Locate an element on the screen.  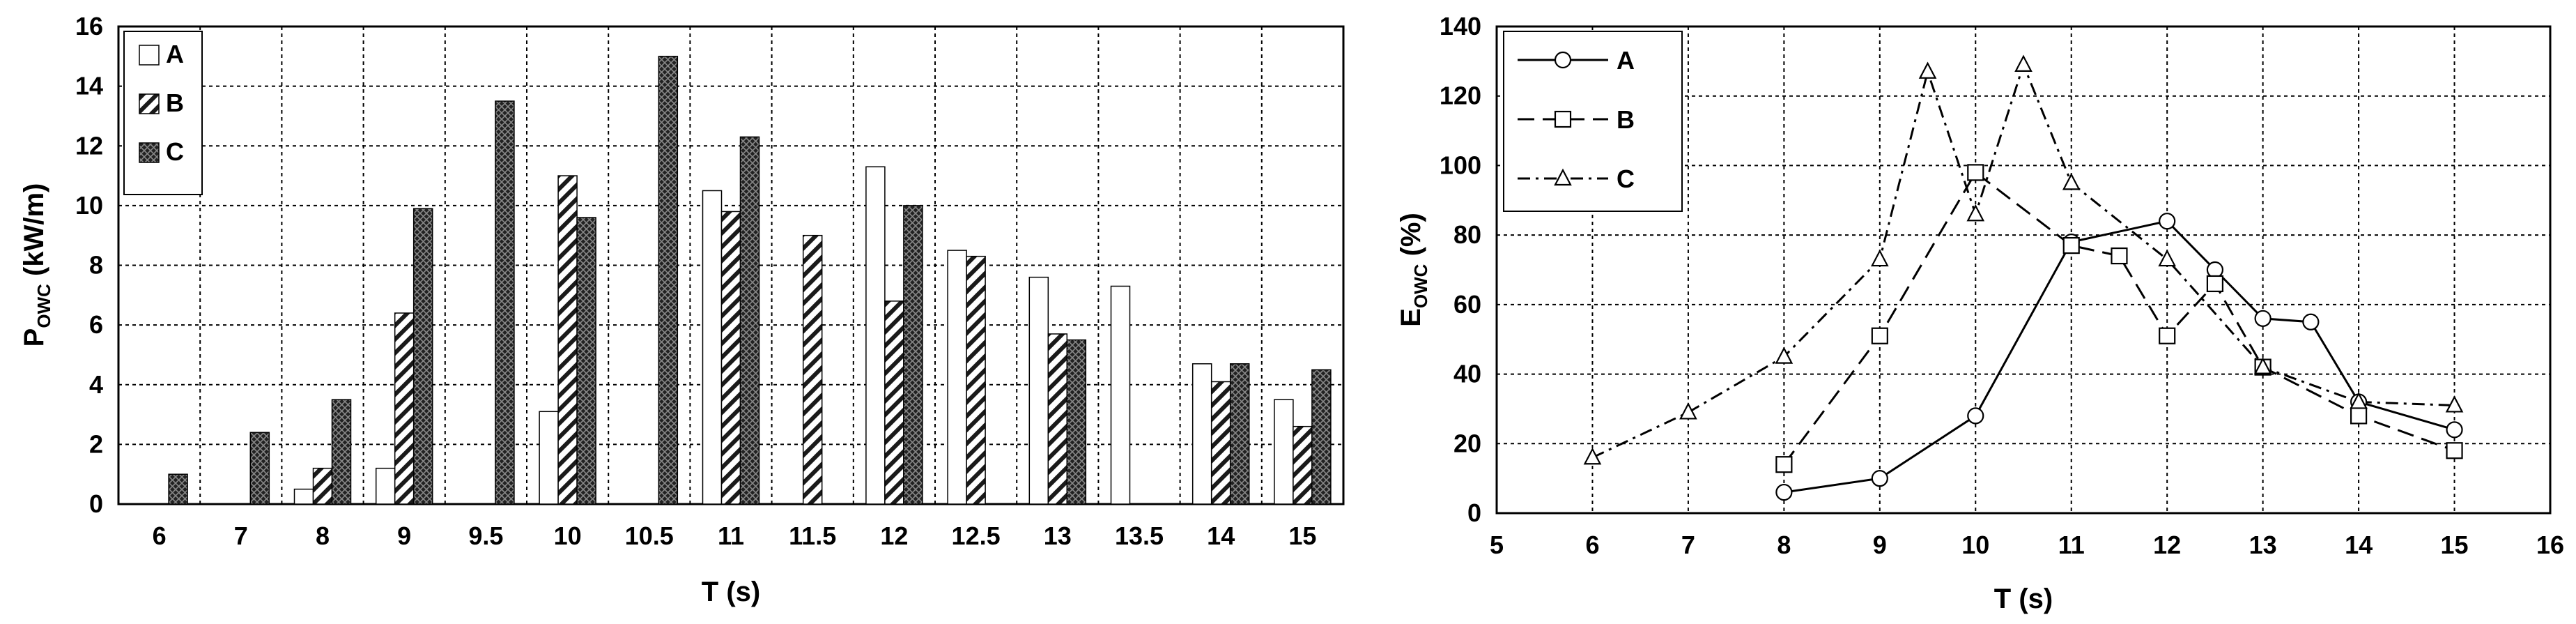
line-legend-box is located at coordinates (1593, 122).